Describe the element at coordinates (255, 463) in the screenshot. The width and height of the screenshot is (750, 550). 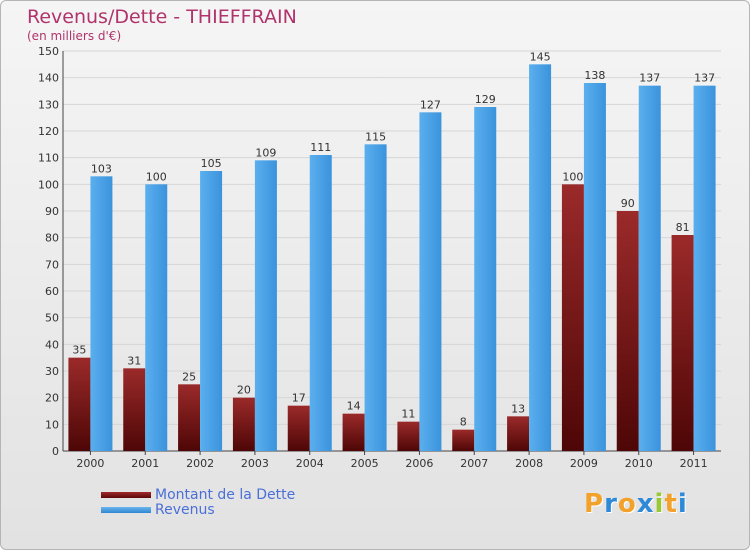
I see `x-tick-label: 2003` at that location.